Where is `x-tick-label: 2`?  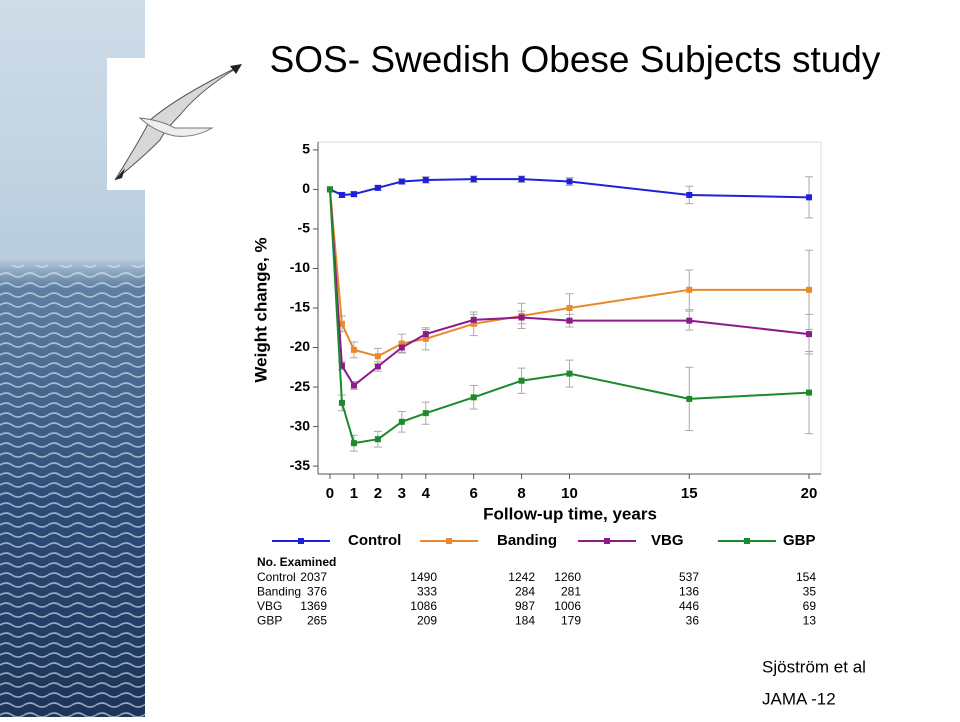 x-tick-label: 2 is located at coordinates (378, 493).